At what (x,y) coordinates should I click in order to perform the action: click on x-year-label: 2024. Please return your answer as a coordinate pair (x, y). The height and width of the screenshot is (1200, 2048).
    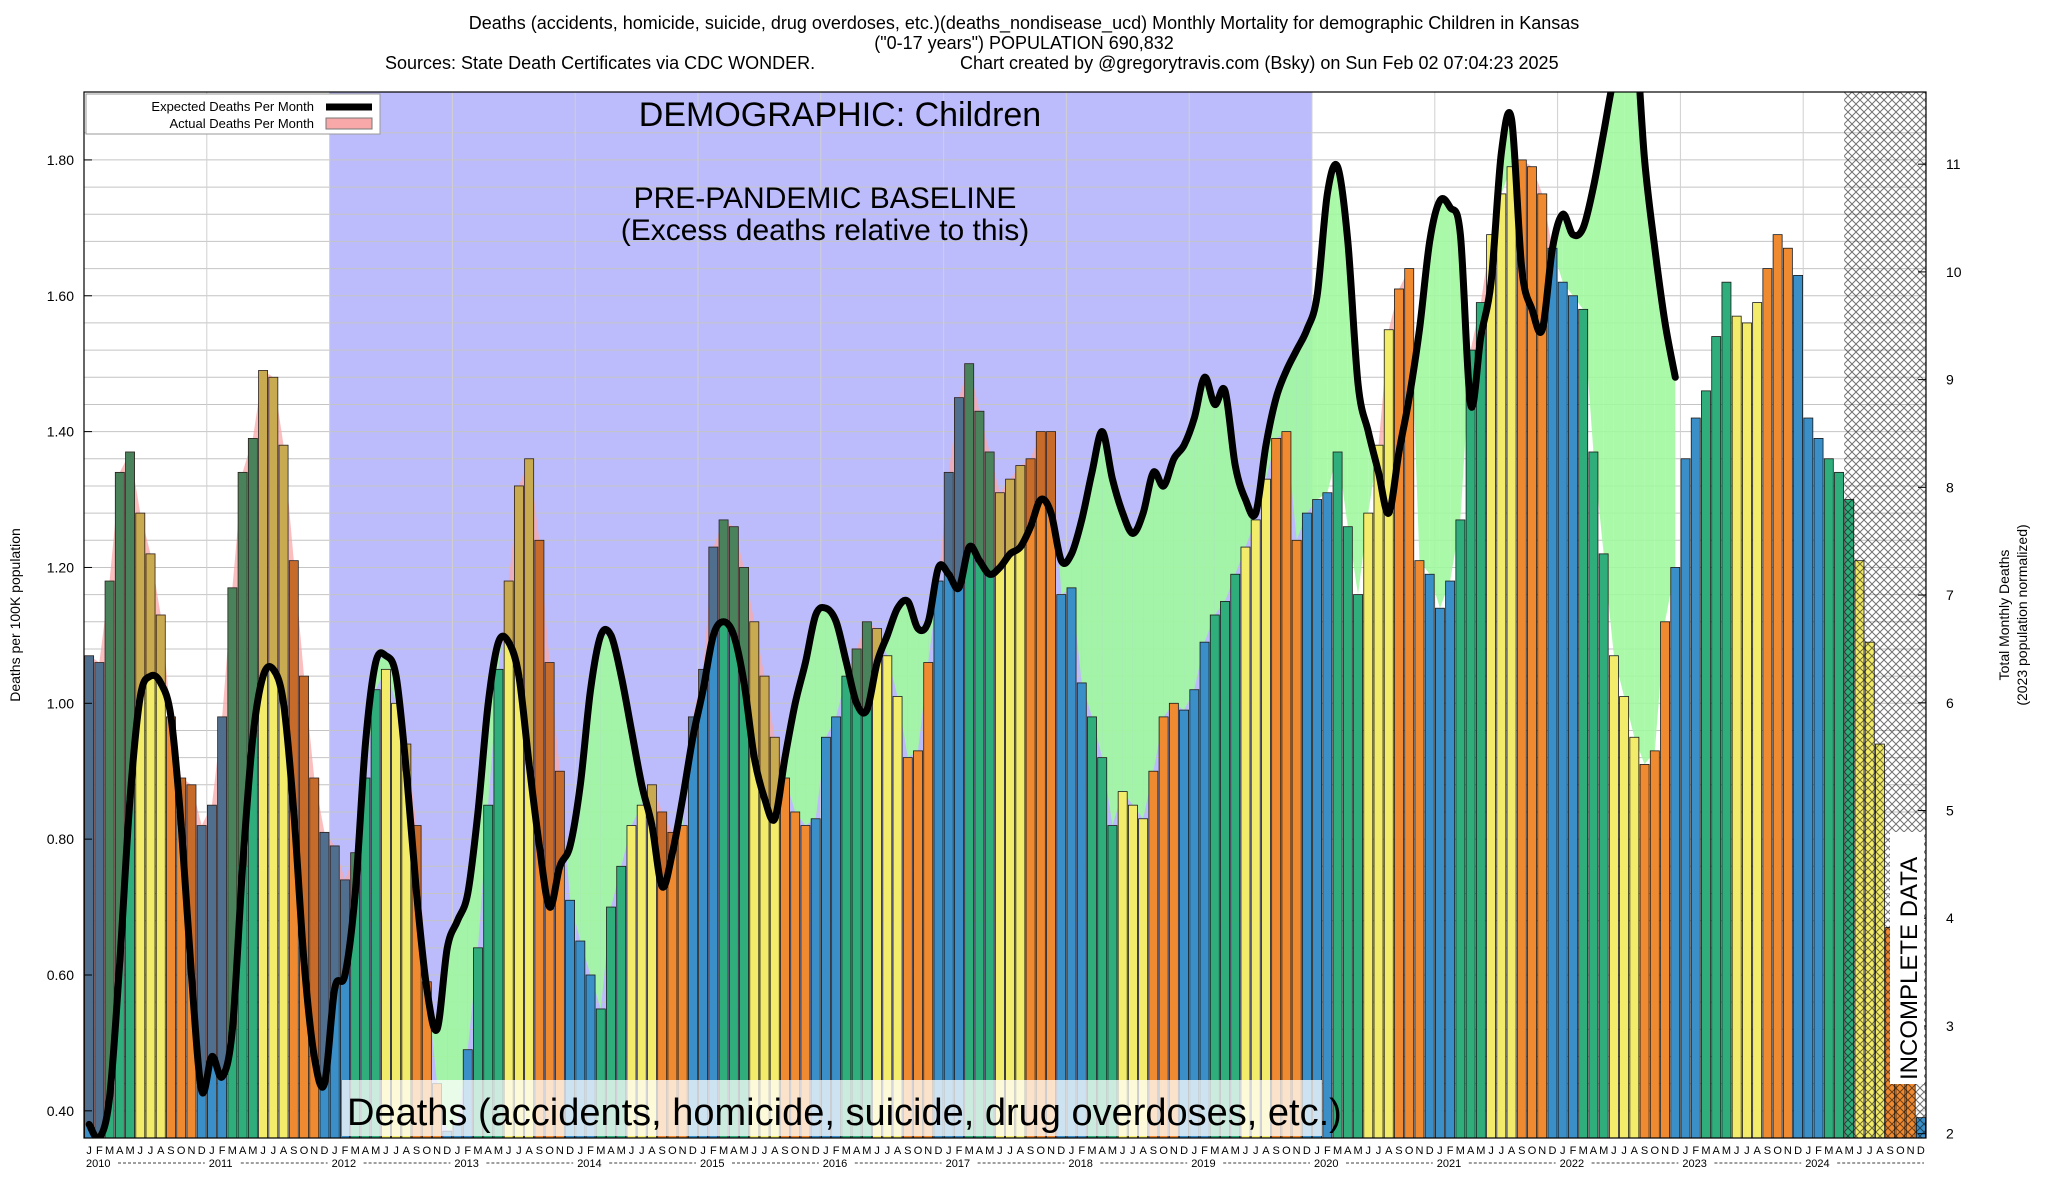
    Looking at the image, I should click on (1817, 1164).